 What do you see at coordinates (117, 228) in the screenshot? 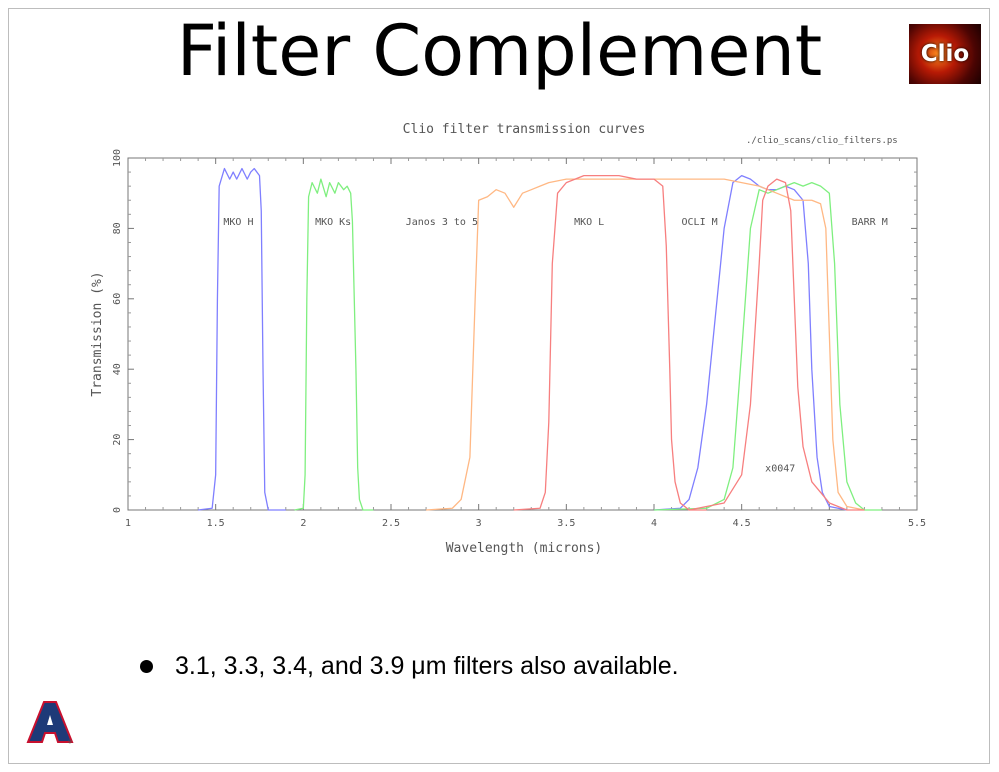
I see `y-tick-label: 80` at bounding box center [117, 228].